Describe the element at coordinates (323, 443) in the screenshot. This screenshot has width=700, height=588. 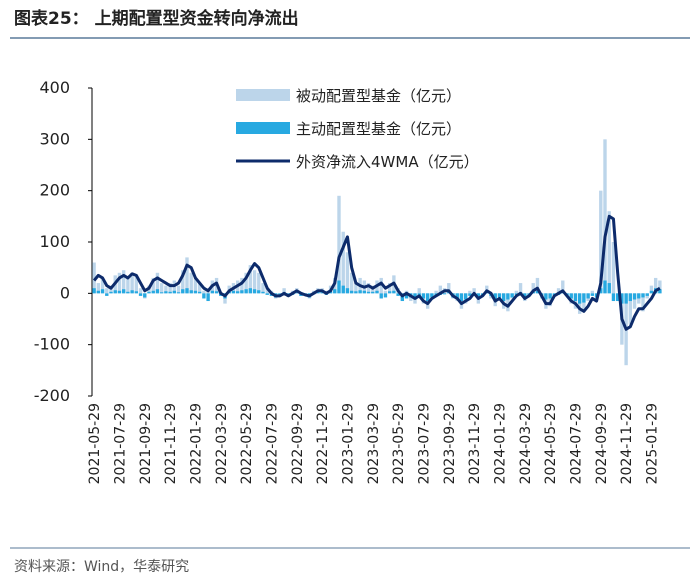
I see `x-tick-label: 2022-11-29` at that location.